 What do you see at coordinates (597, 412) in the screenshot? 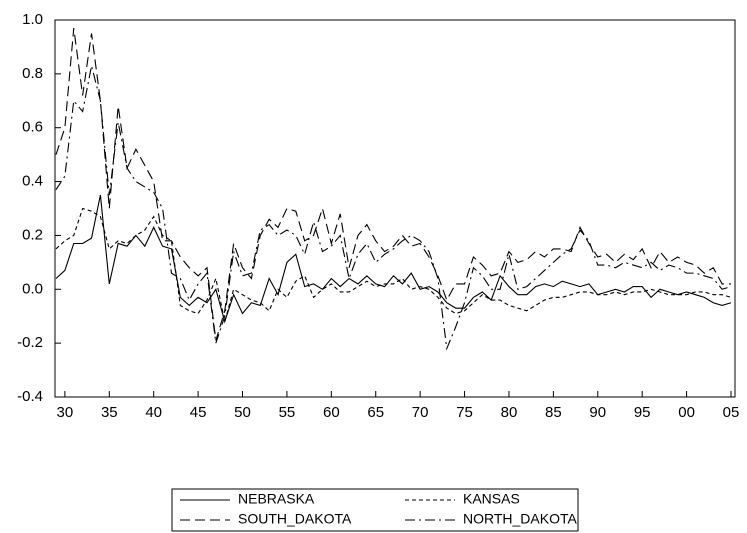
I see `x-tick-label: 90` at bounding box center [597, 412].